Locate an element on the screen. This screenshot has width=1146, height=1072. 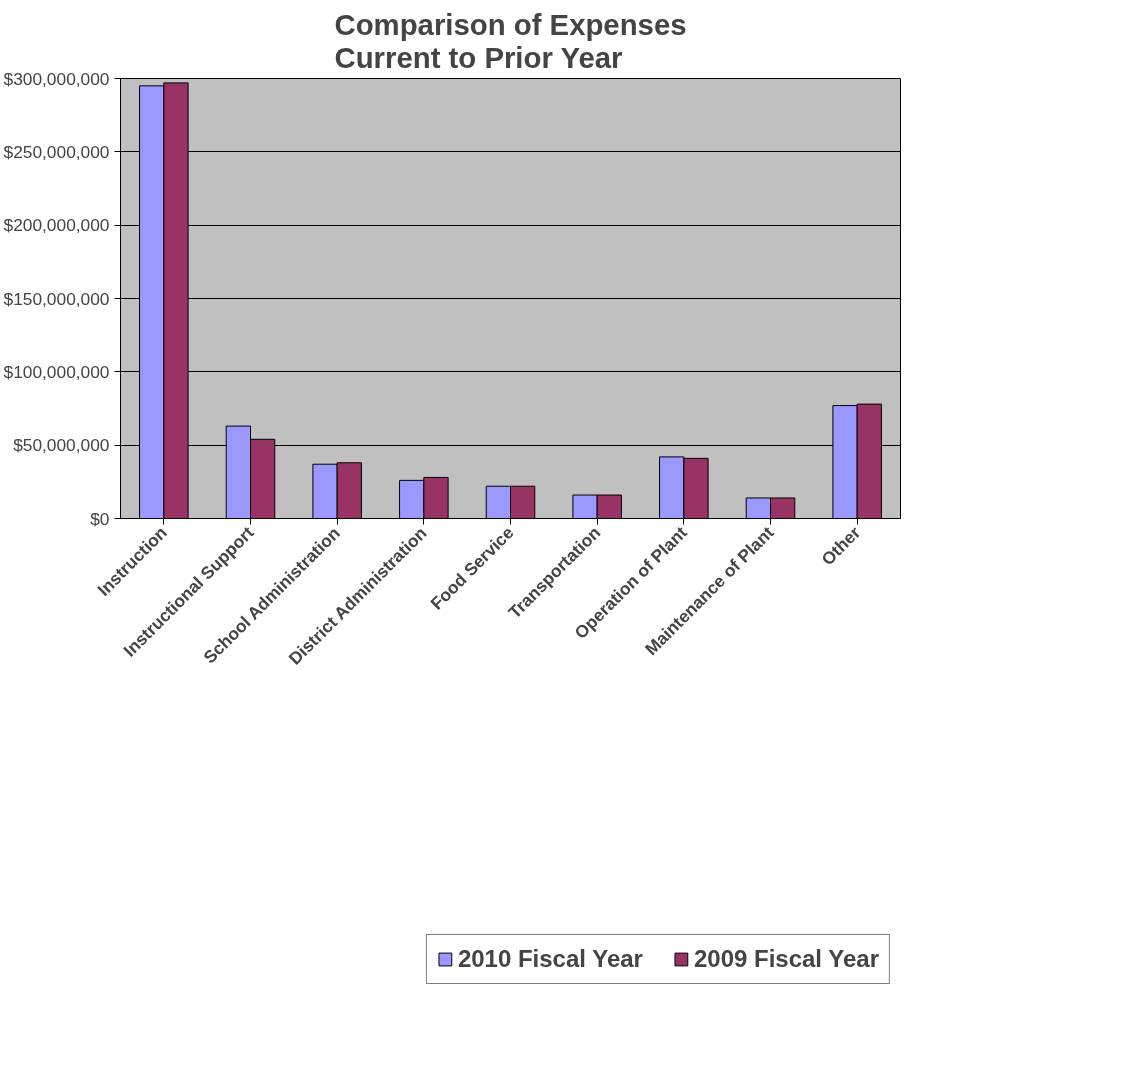
chart-title: Comparison of Expenses Current to Prior Year is located at coordinates (510, 40).